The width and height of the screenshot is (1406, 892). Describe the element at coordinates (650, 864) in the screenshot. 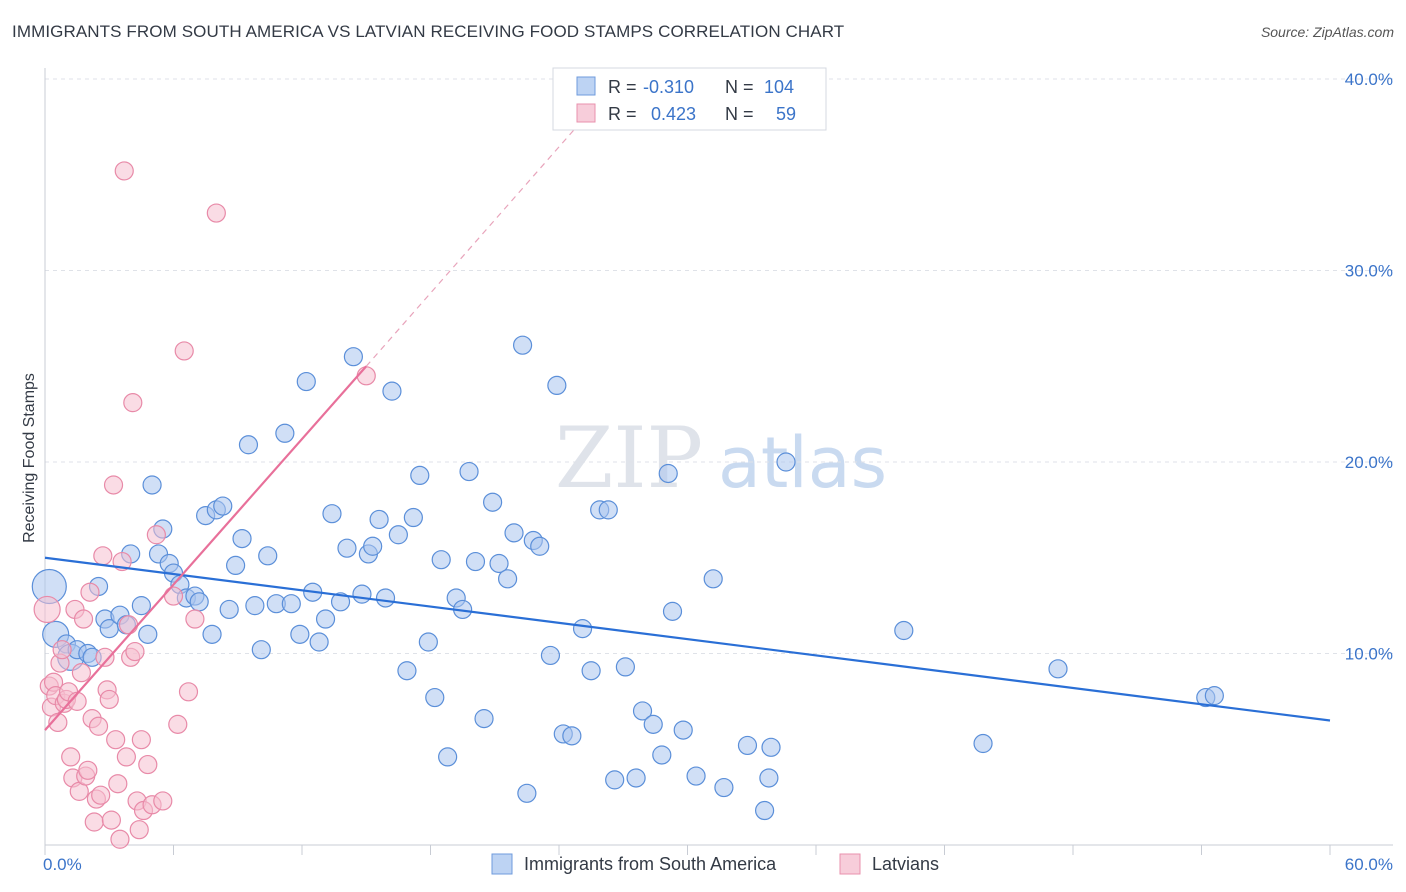

I see `bottom-legend-label-immigrants: Immigrants from South America` at that location.